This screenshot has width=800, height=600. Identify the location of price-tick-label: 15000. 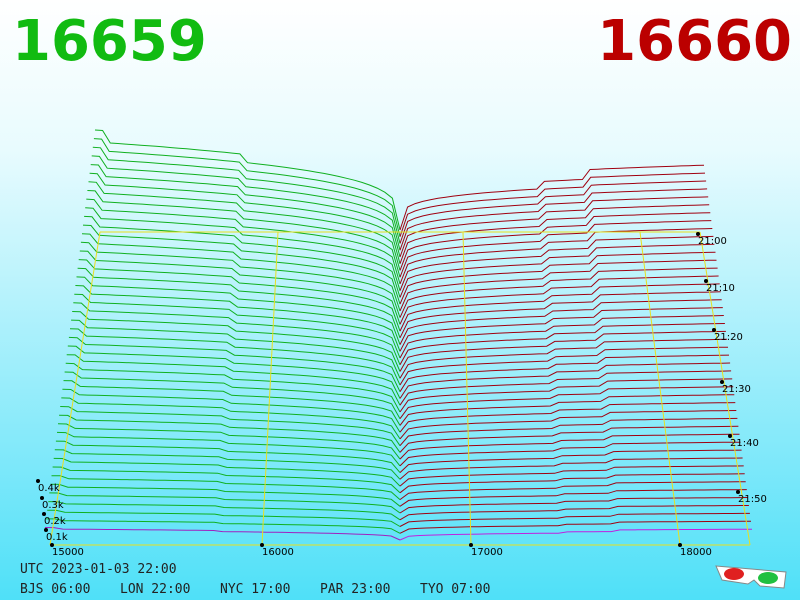
(68, 552).